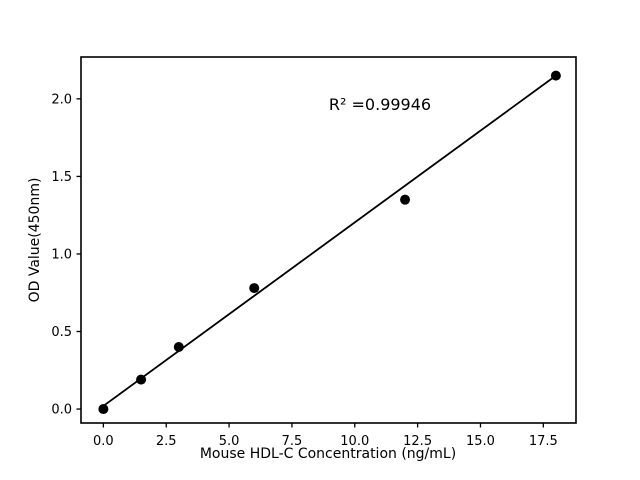  I want to click on x-tick-label: 2.5, so click(166, 441).